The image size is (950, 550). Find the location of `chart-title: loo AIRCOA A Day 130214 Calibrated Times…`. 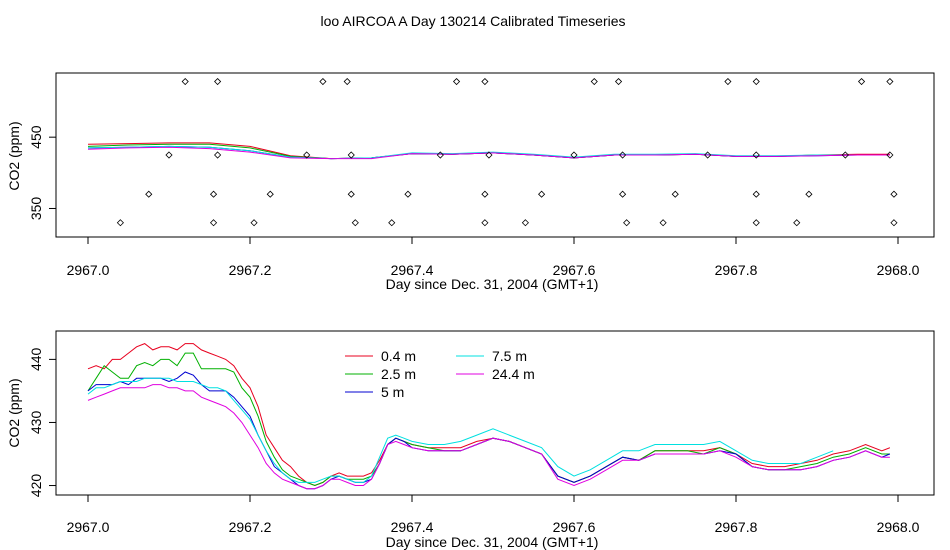

chart-title: loo AIRCOA A Day 130214 Calibrated Times… is located at coordinates (472, 21).